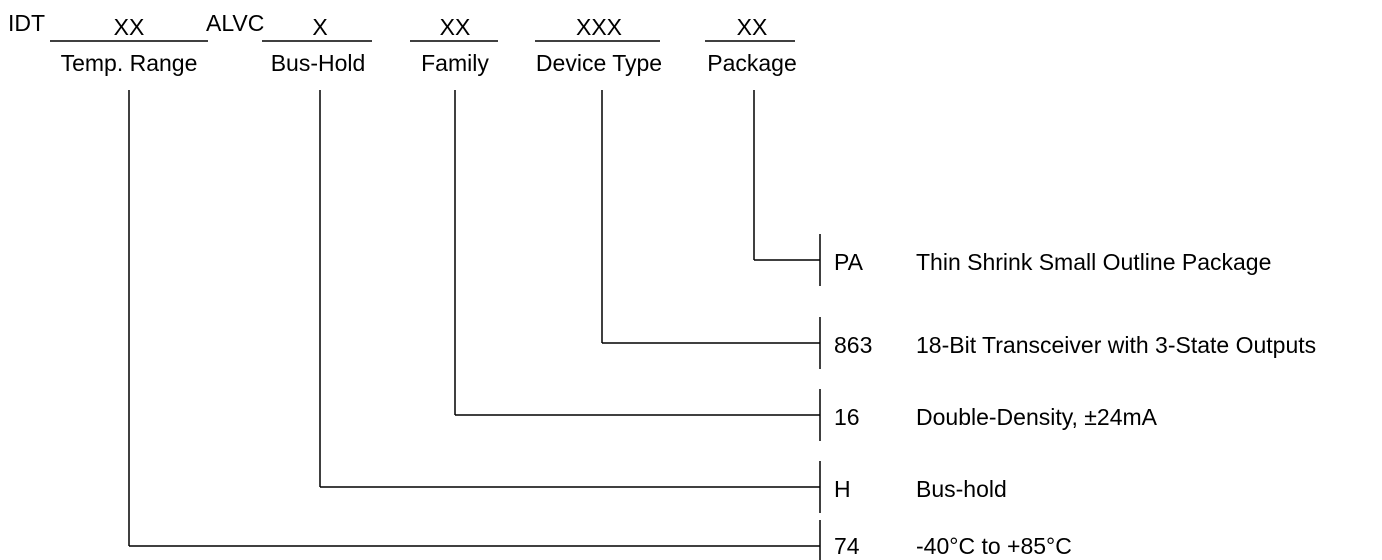  What do you see at coordinates (848, 262) in the screenshot?
I see `option-code: PA` at bounding box center [848, 262].